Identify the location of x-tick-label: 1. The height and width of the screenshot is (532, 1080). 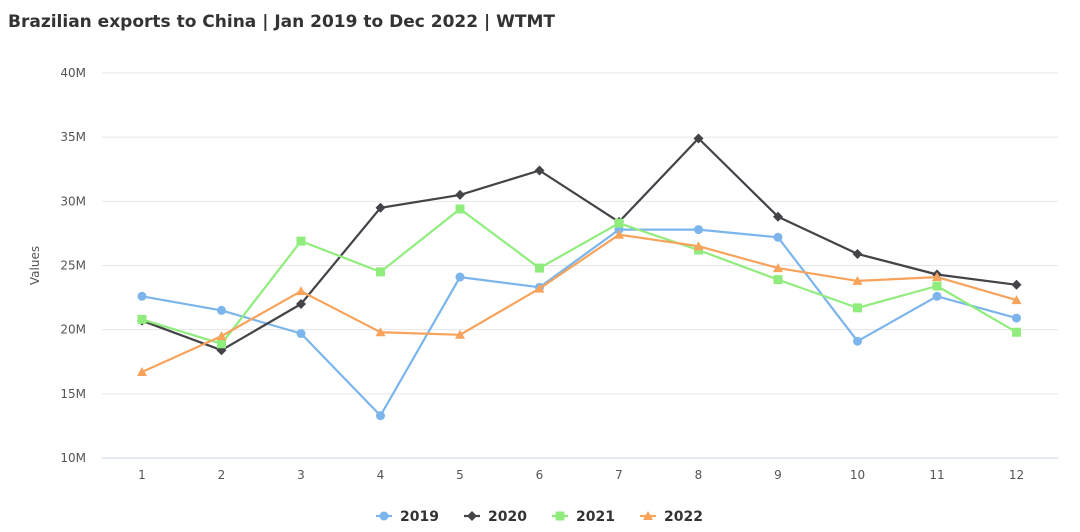
(142, 475).